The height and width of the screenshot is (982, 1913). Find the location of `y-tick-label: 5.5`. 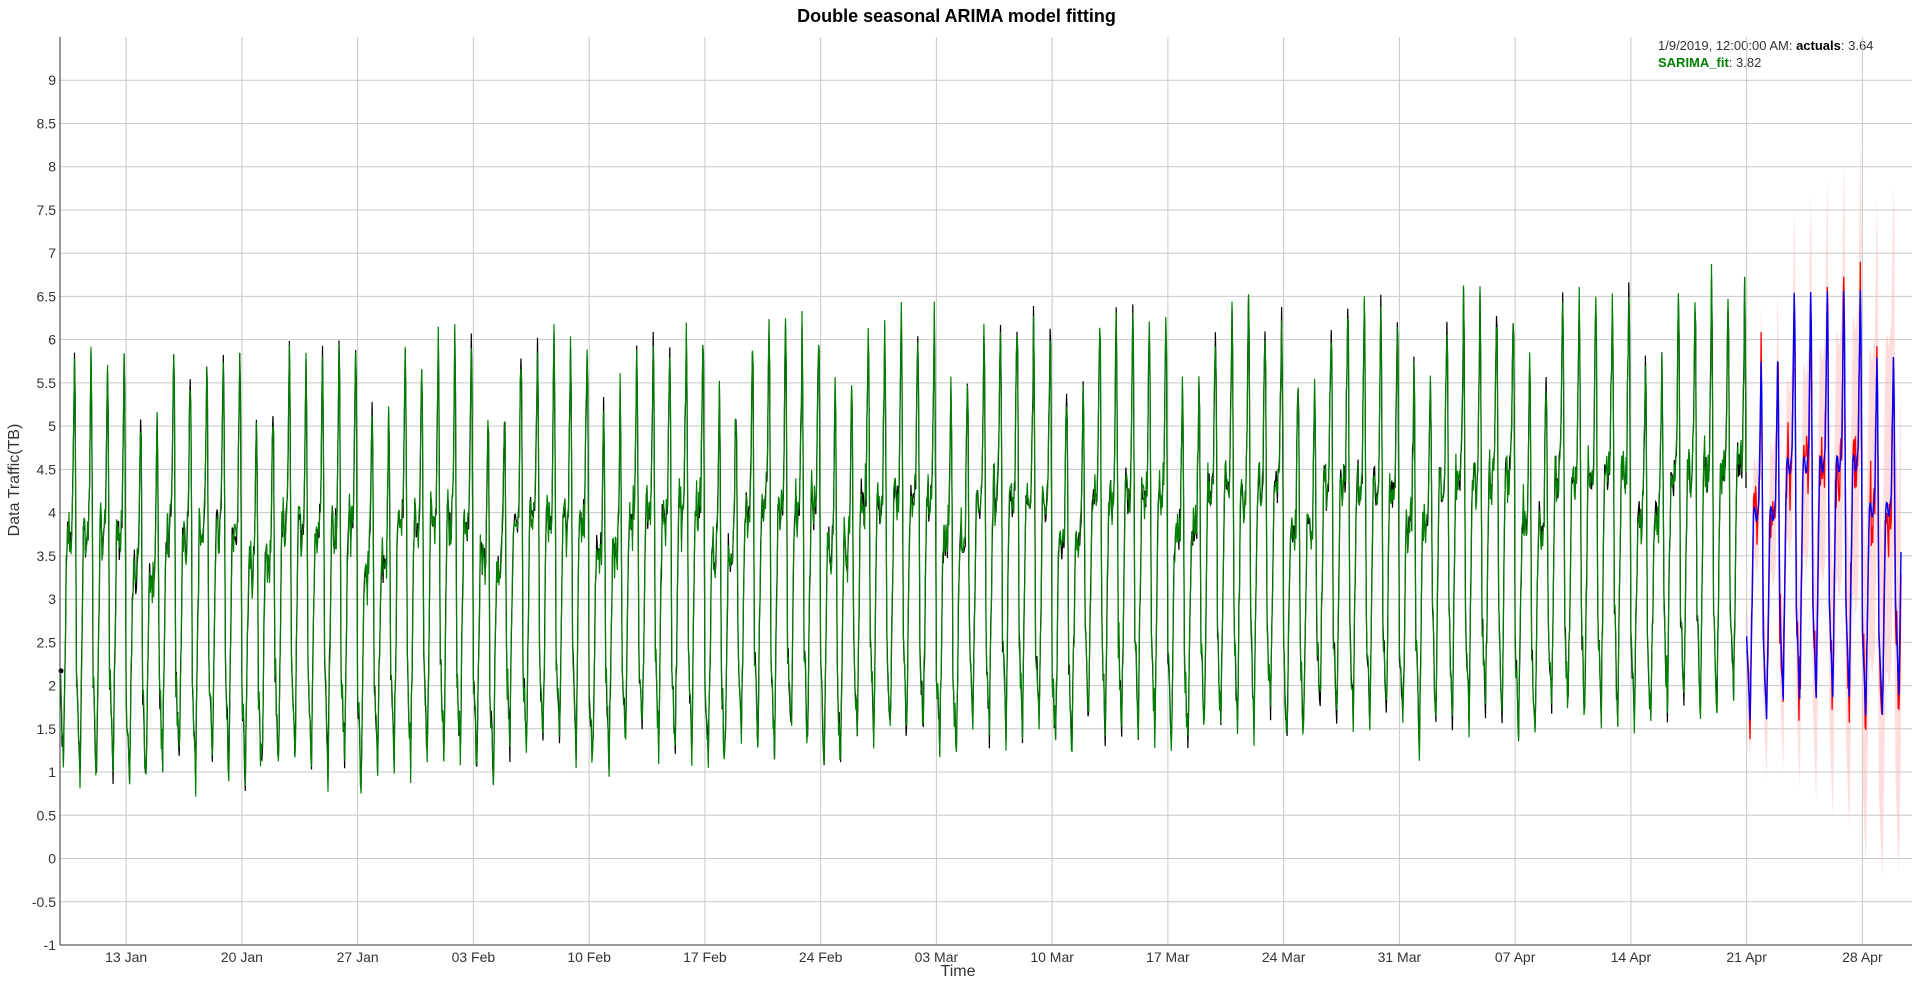

y-tick-label: 5.5 is located at coordinates (47, 383).